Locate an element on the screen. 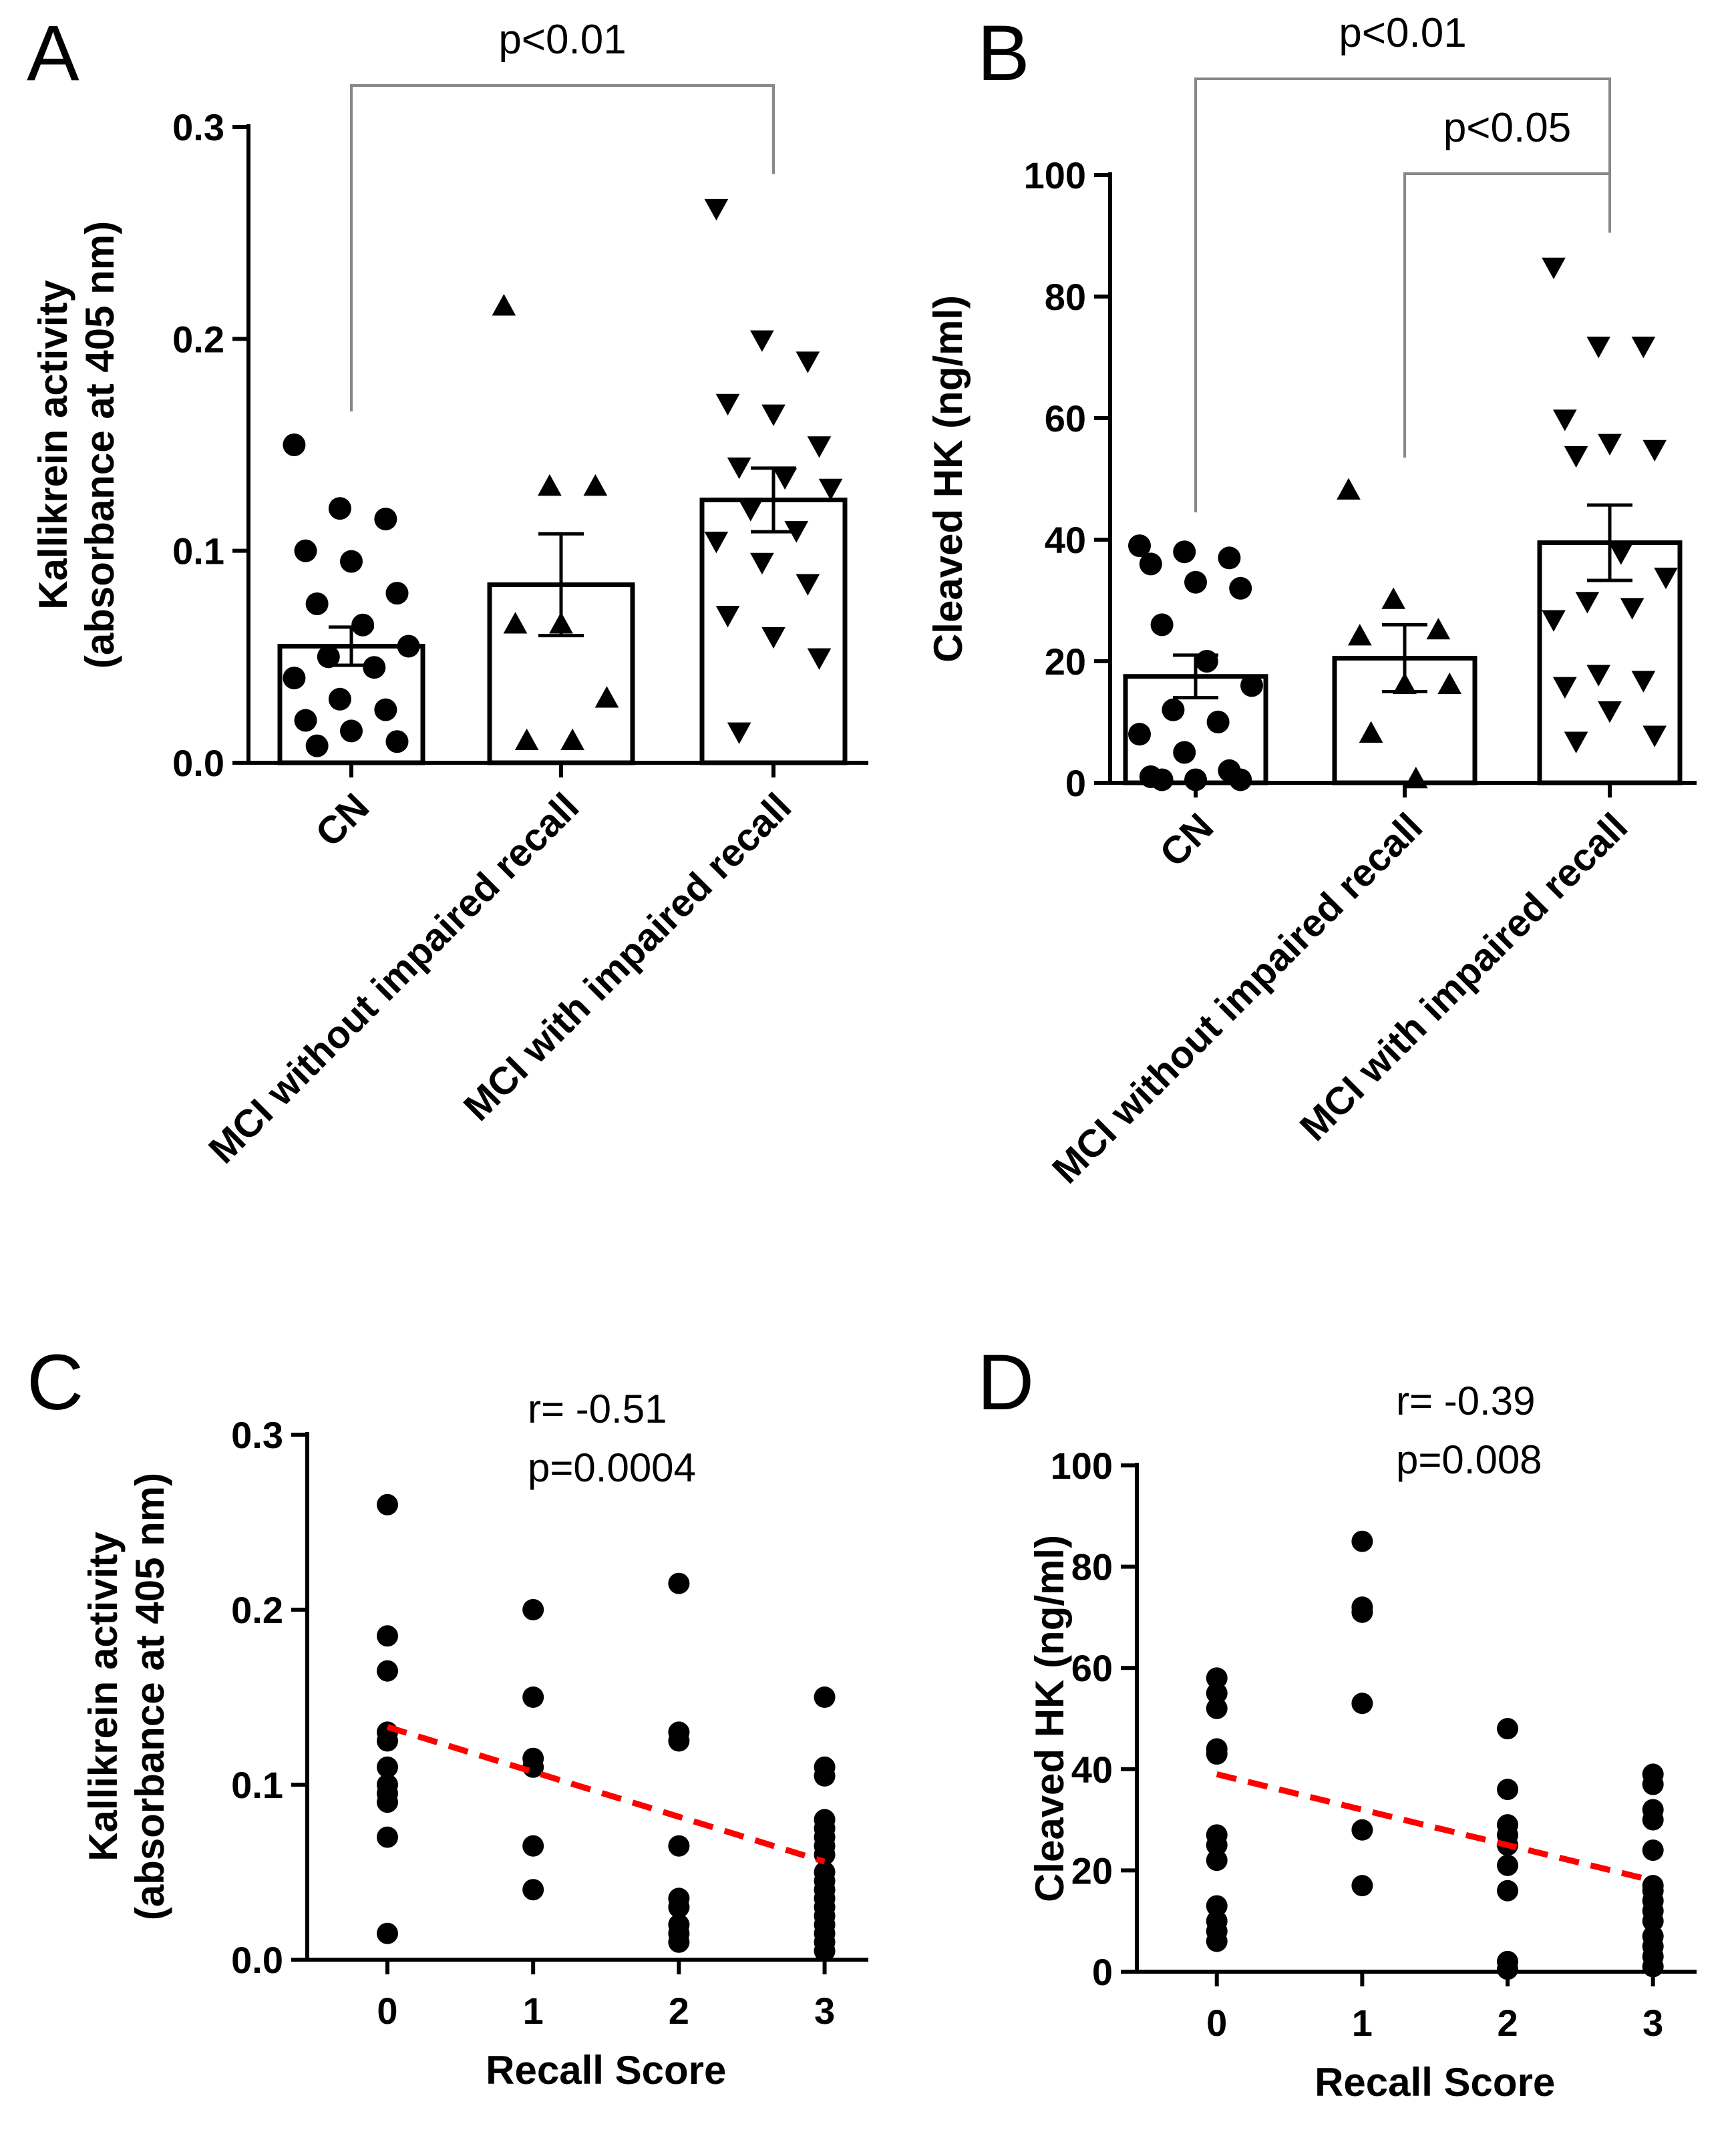  y-tick-label: 60 is located at coordinates (1065, 418).